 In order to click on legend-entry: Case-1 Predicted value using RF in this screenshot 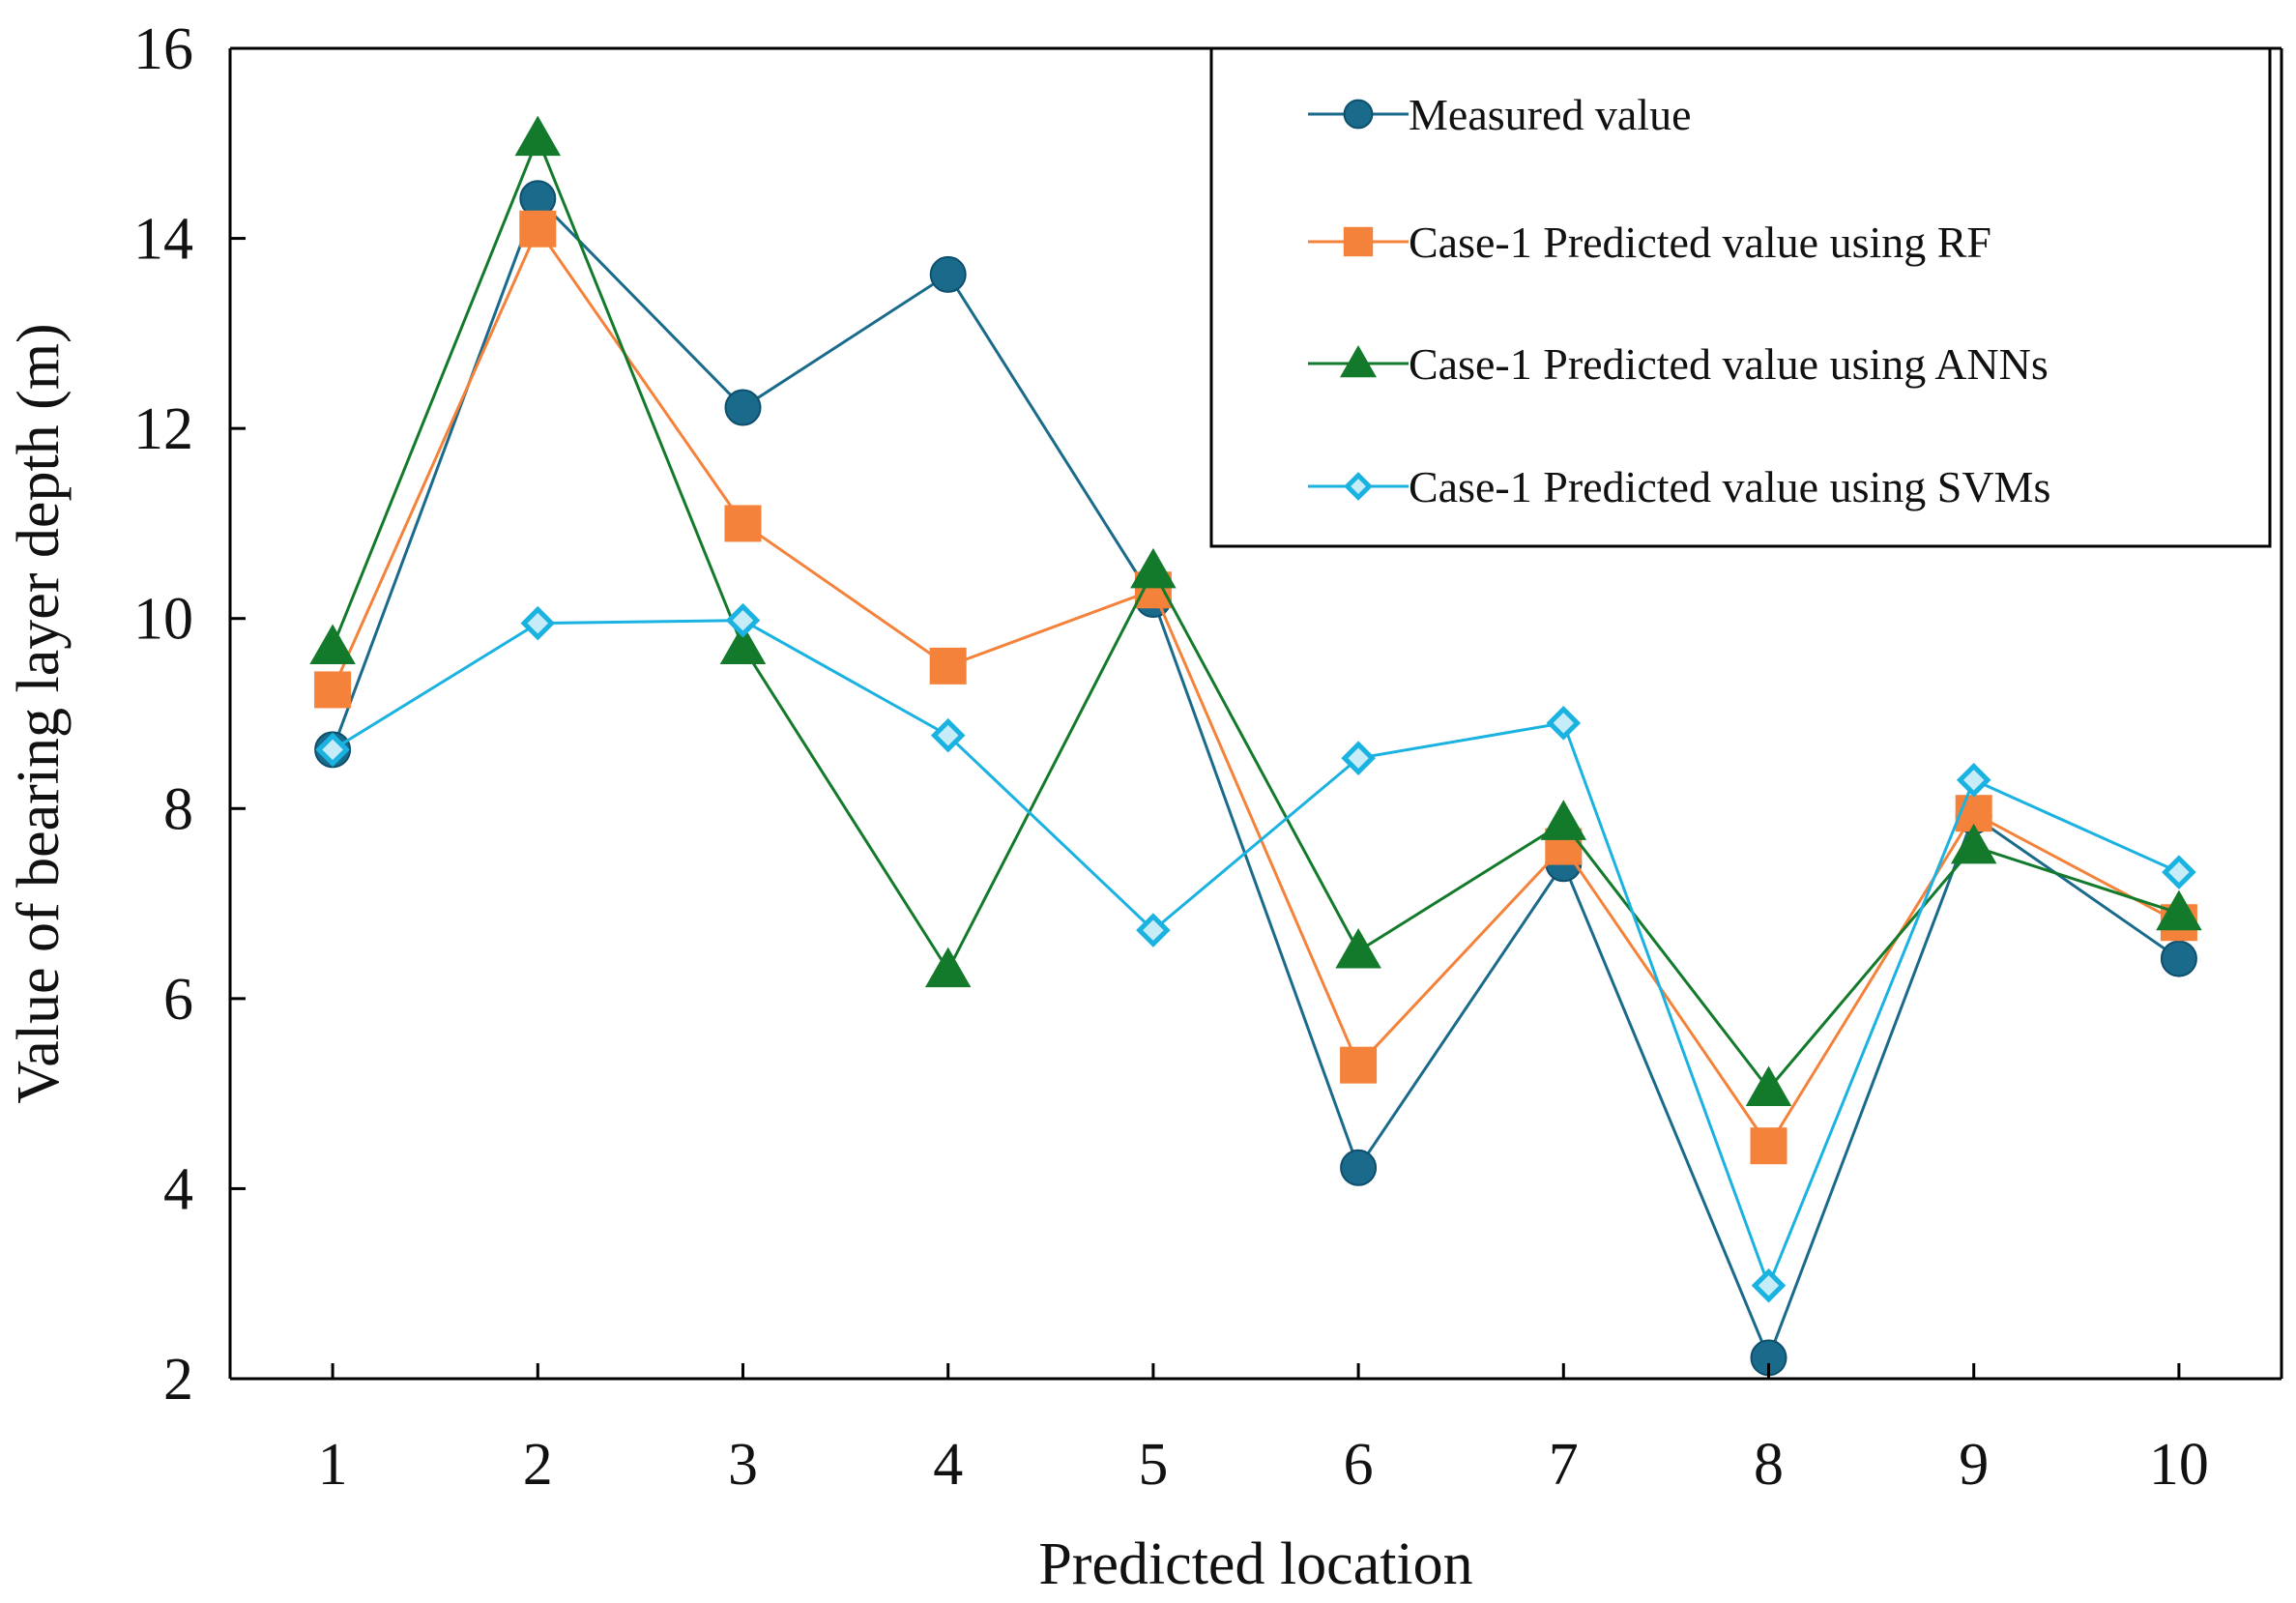, I will do `click(1650, 242)`.